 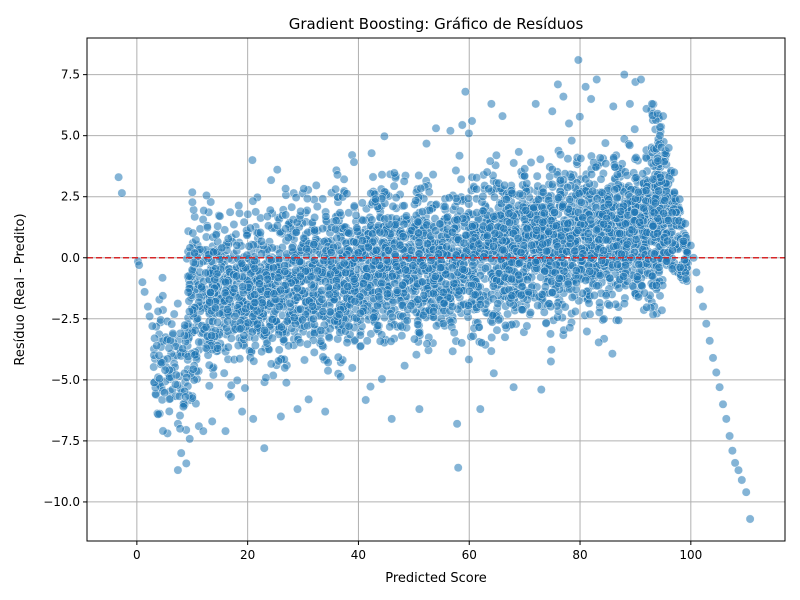 I want to click on chart-title: Gradient Boosting: Gráfico de Resíduos, so click(x=436, y=24).